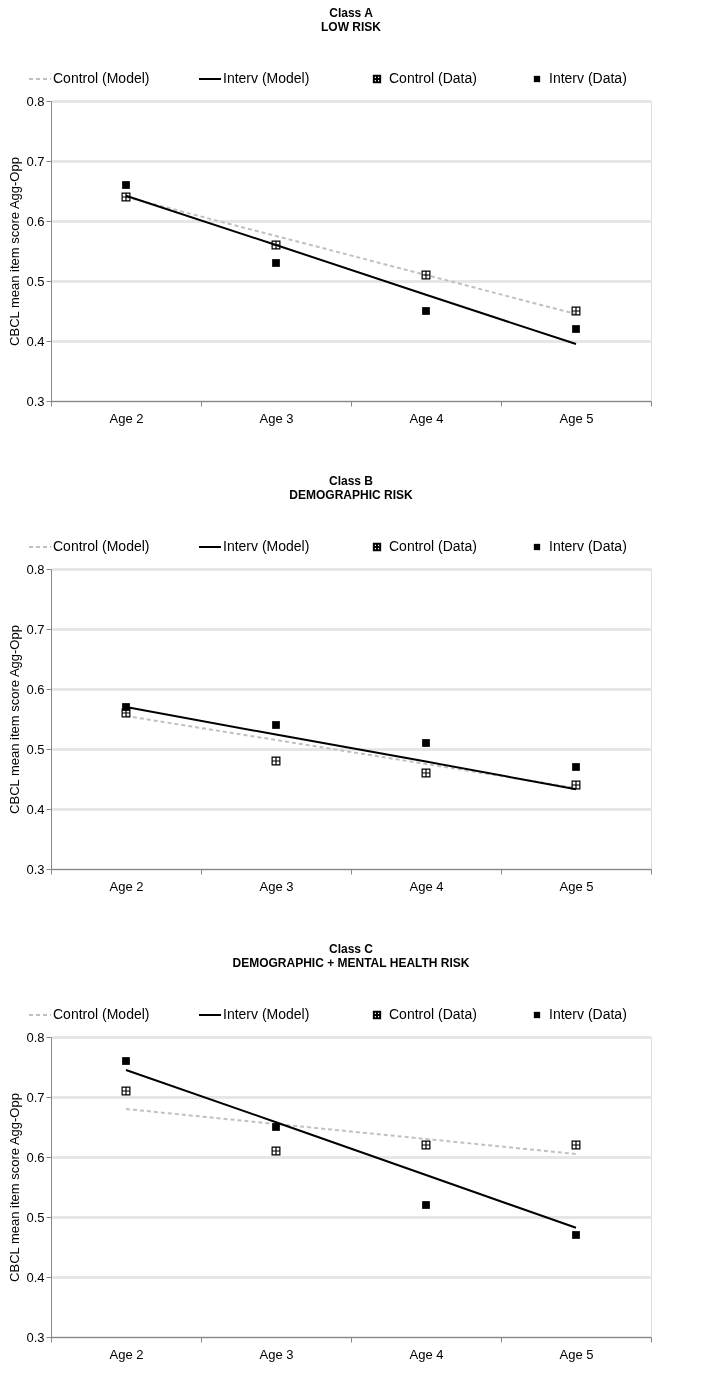 Image resolution: width=720 pixels, height=1388 pixels. What do you see at coordinates (351, 26) in the screenshot?
I see `chart-subtitle: LOW RISK` at bounding box center [351, 26].